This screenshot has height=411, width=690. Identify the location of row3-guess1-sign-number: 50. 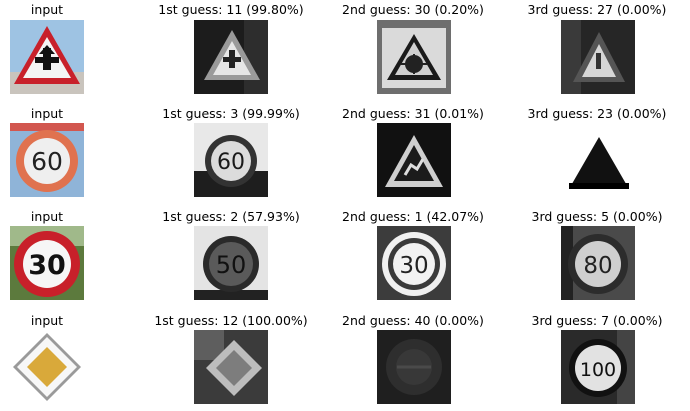
(231, 265).